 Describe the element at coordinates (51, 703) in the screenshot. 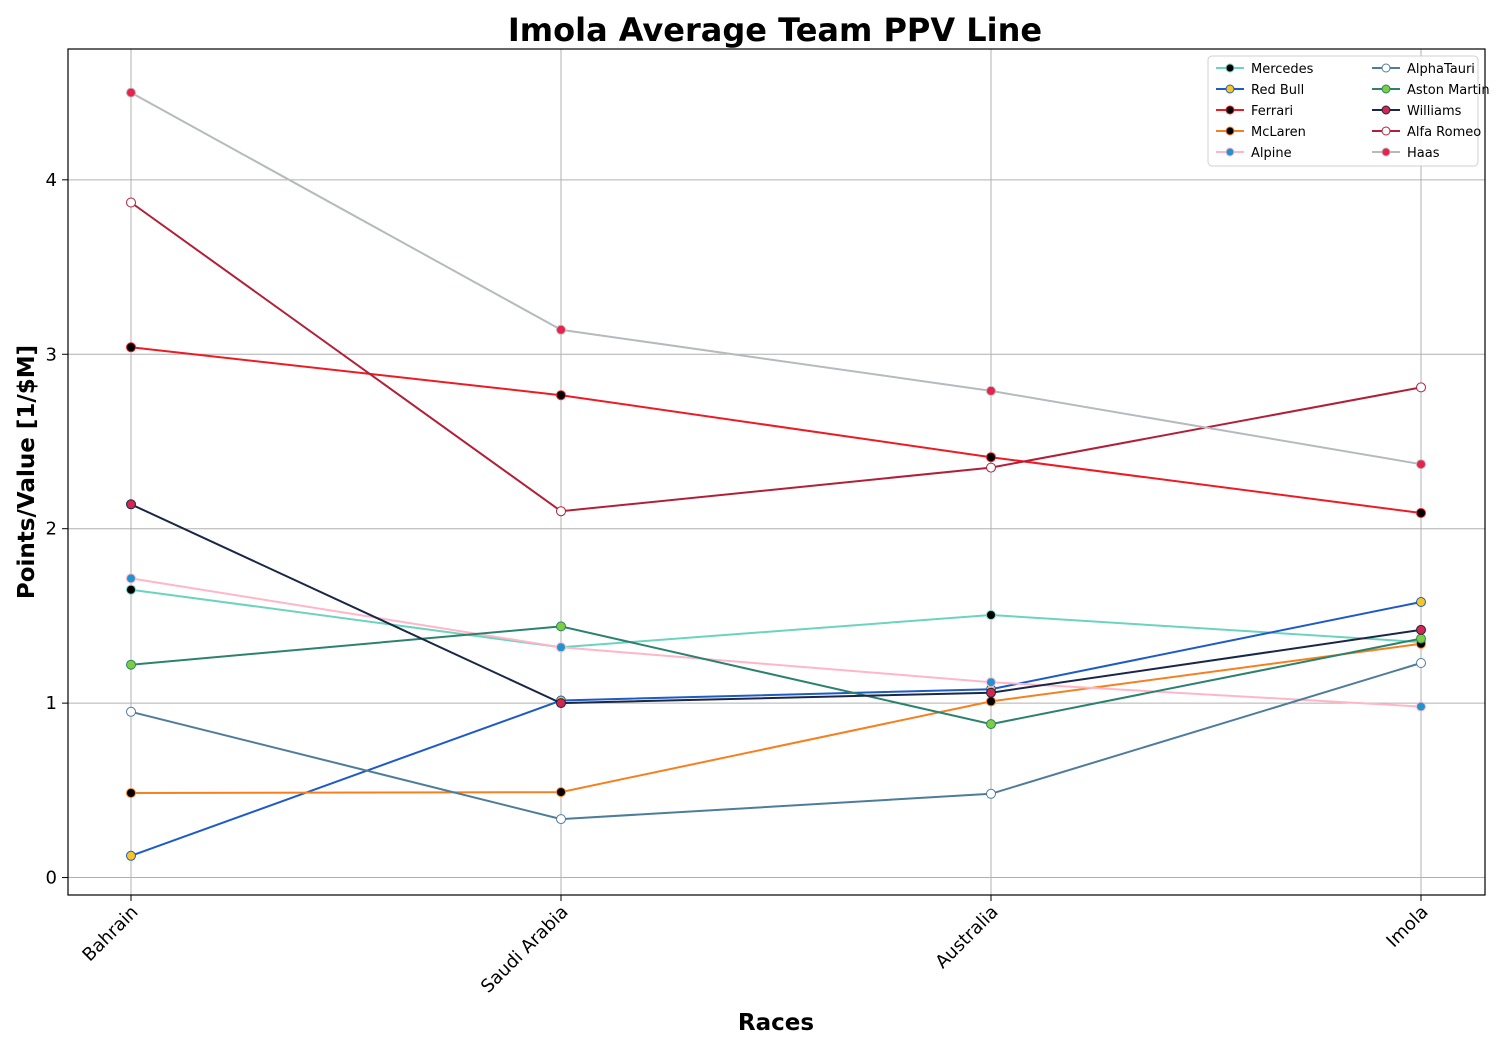

I see `y-tick-label: 1` at that location.